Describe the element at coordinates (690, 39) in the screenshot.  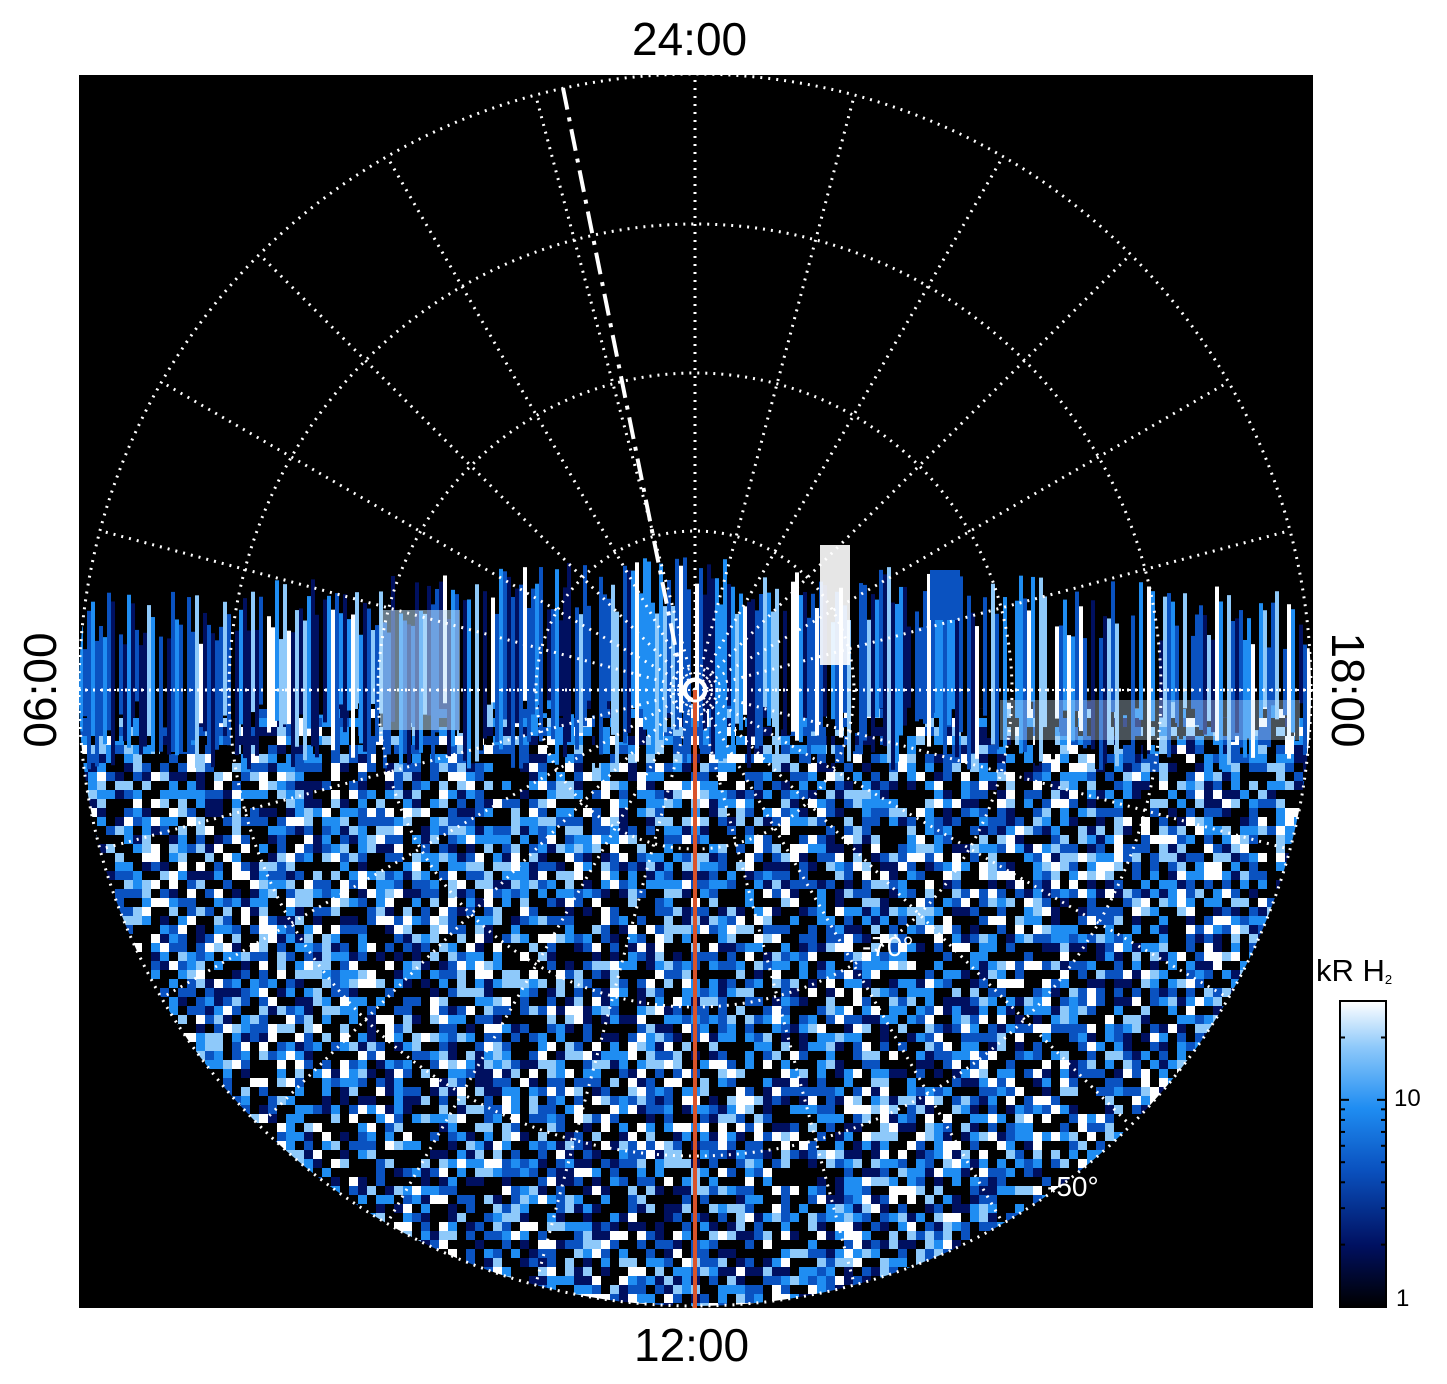
I see `local-time-label-top: 24:00` at that location.